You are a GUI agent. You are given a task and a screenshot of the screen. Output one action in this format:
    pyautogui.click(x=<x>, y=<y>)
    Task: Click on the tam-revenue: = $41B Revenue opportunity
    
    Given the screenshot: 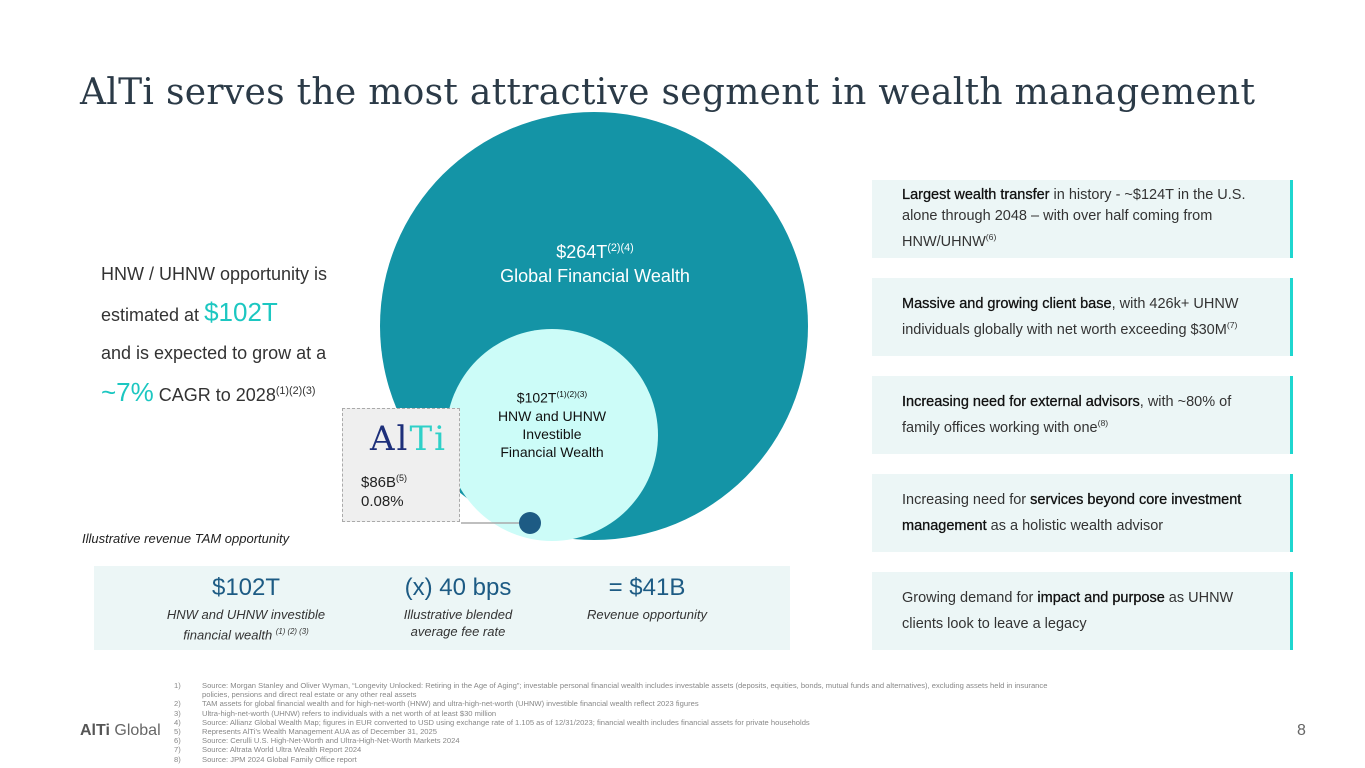 What is the action you would take?
    pyautogui.click(x=647, y=598)
    